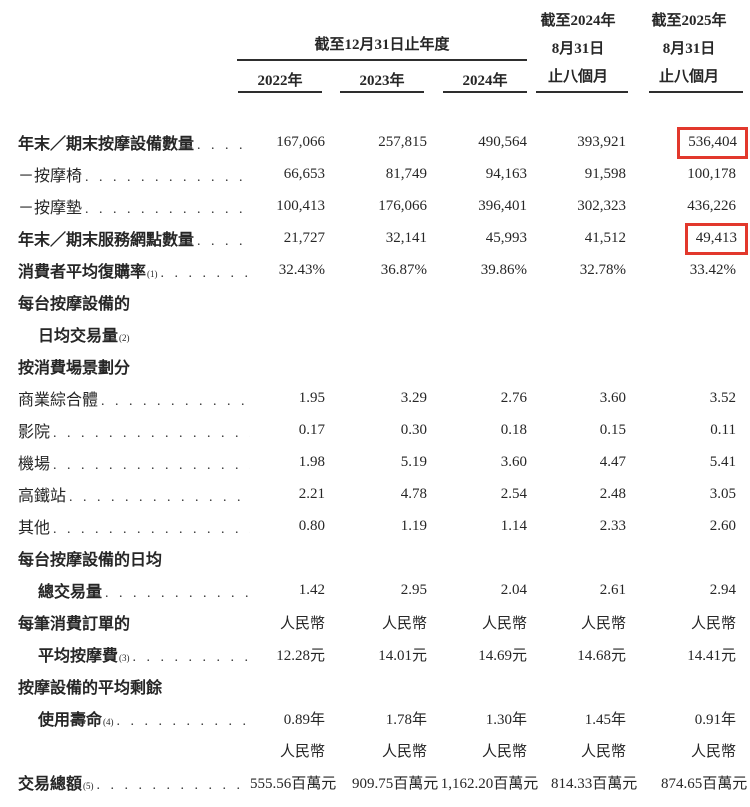 The height and width of the screenshot is (807, 750). Describe the element at coordinates (513, 461) in the screenshot. I see `cell-value: 3.60` at that location.